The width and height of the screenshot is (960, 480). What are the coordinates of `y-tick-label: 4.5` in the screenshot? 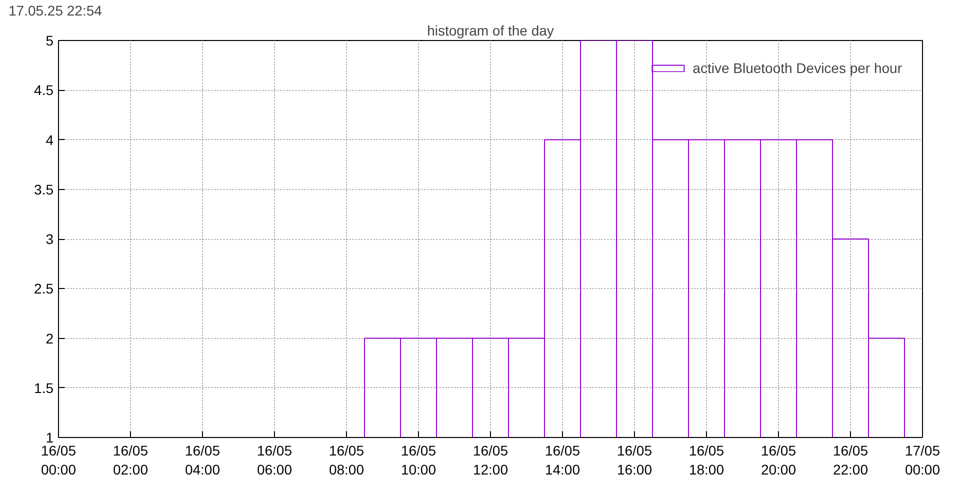 It's located at (44, 90).